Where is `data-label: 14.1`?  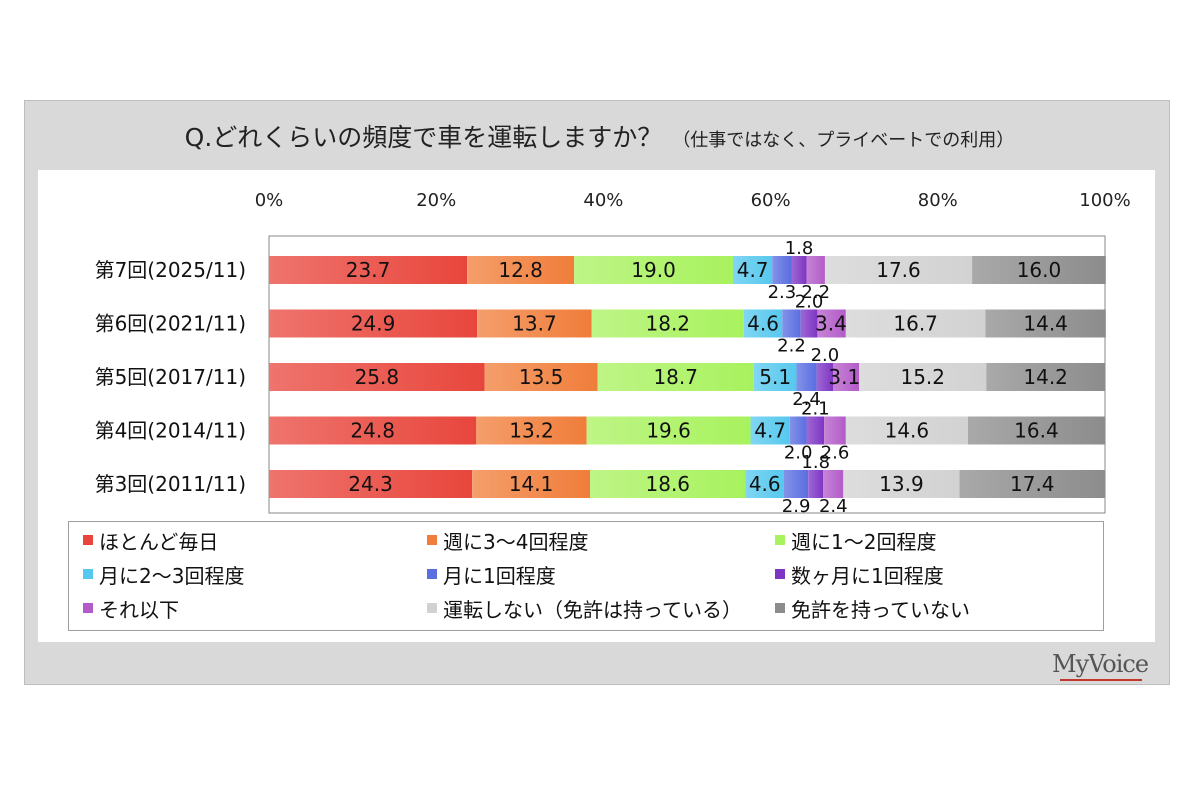
data-label: 14.1 is located at coordinates (531, 484).